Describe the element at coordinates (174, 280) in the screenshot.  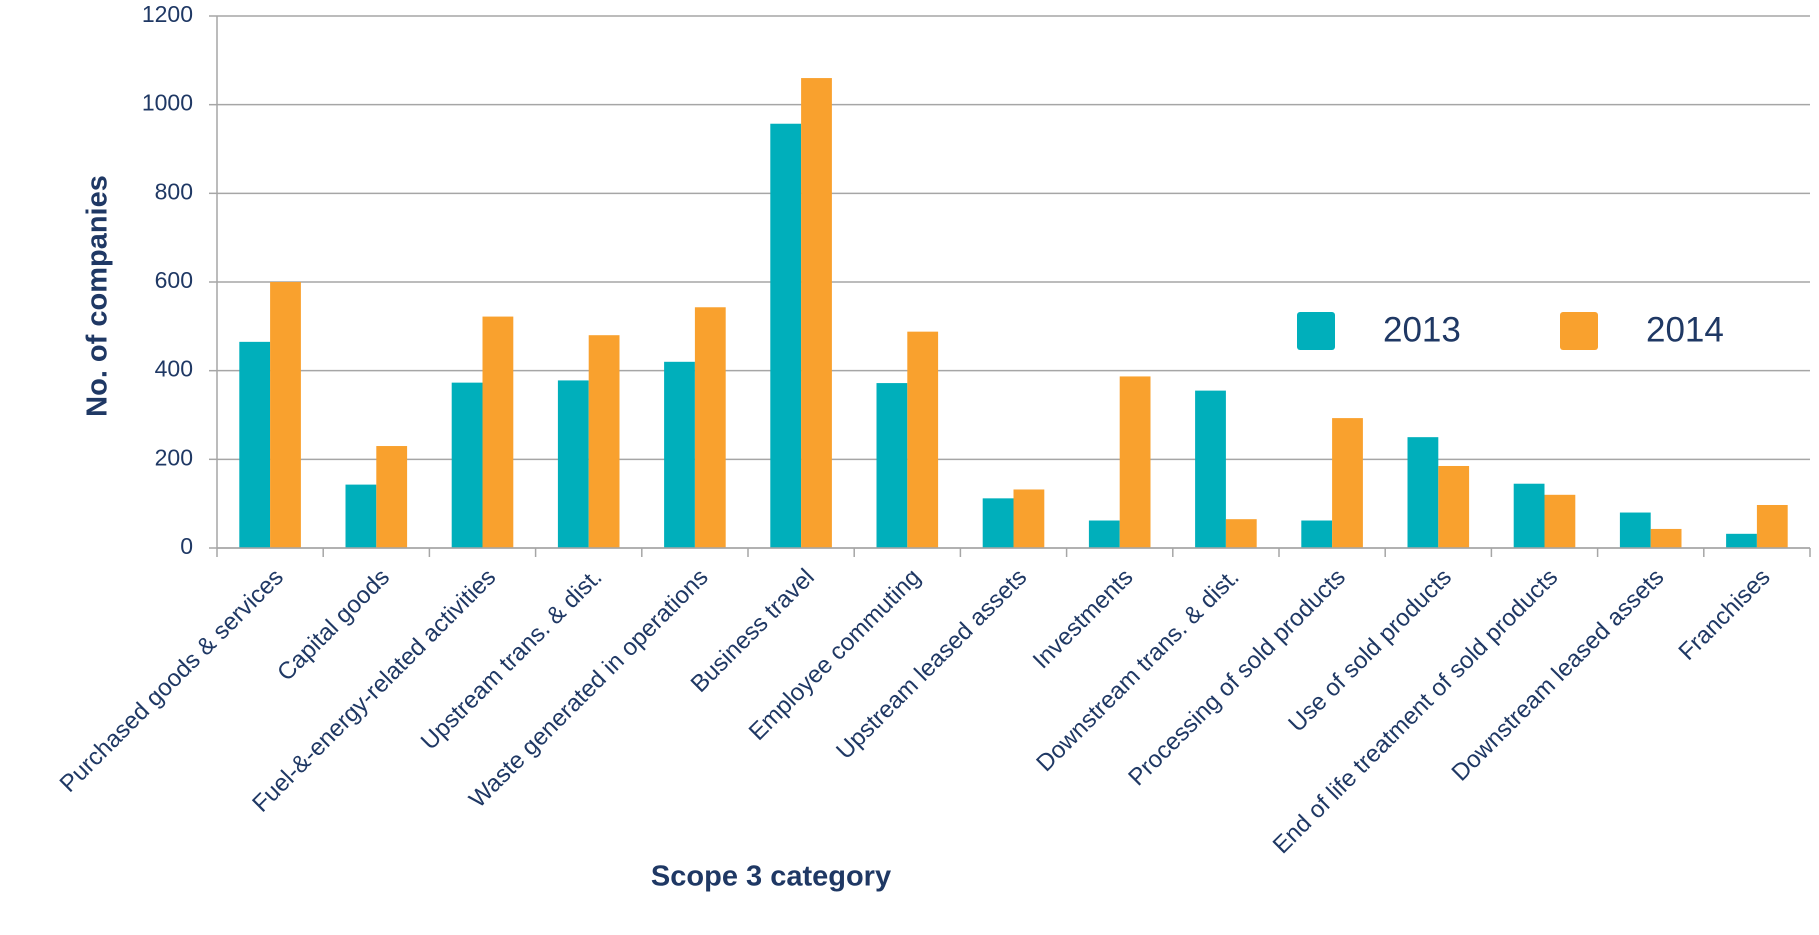
I see `y-tick-label: 600` at that location.